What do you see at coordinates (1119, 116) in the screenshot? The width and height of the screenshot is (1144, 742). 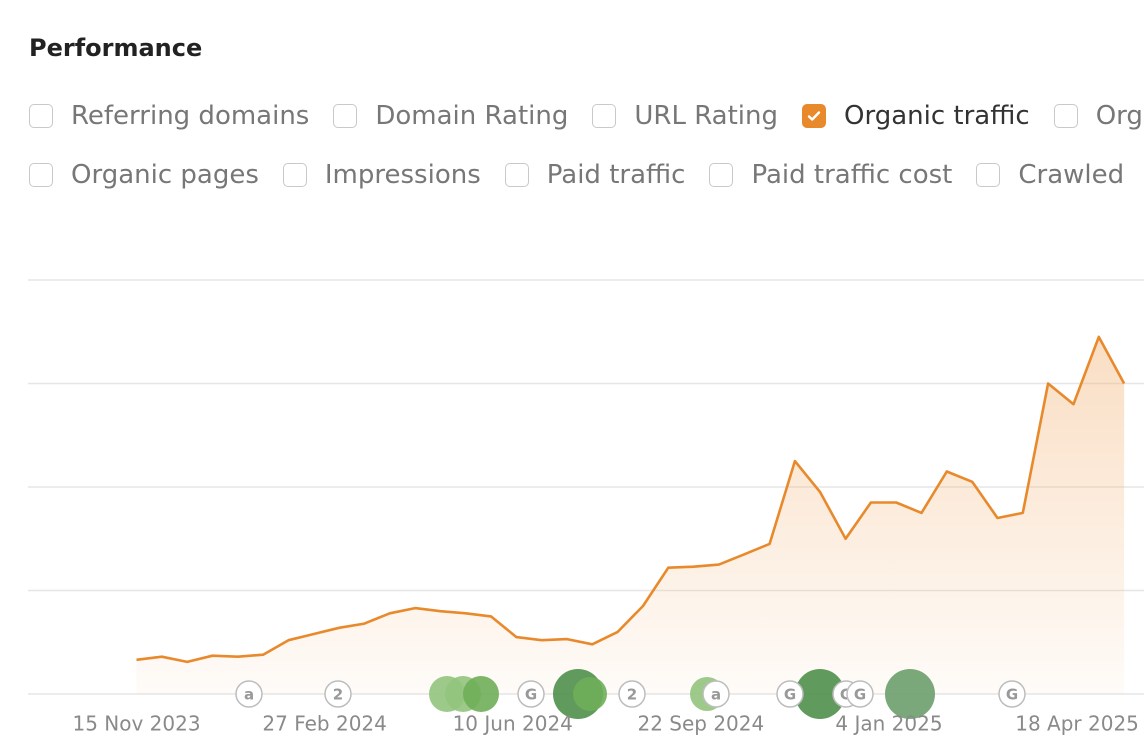 I see `metric-label: Org` at bounding box center [1119, 116].